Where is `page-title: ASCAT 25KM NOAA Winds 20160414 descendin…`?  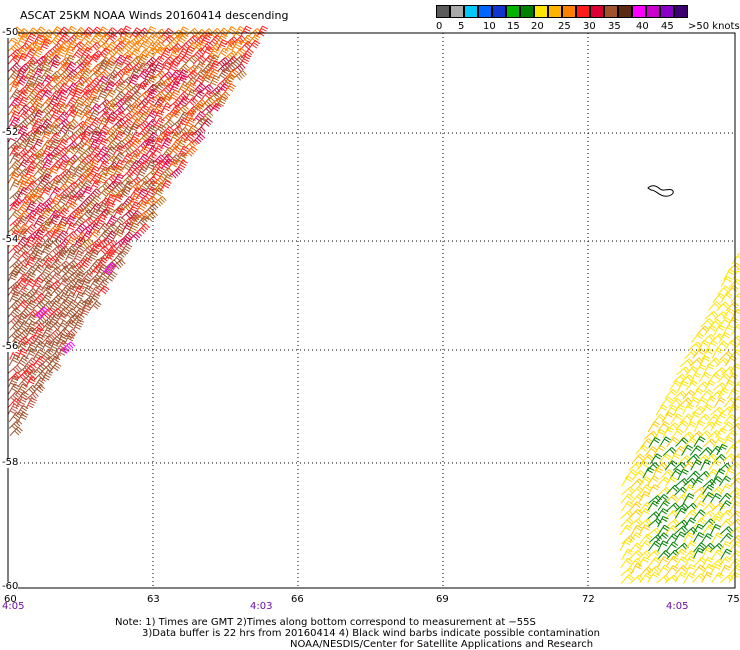
page-title: ASCAT 25KM NOAA Winds 20160414 descendin… is located at coordinates (154, 15).